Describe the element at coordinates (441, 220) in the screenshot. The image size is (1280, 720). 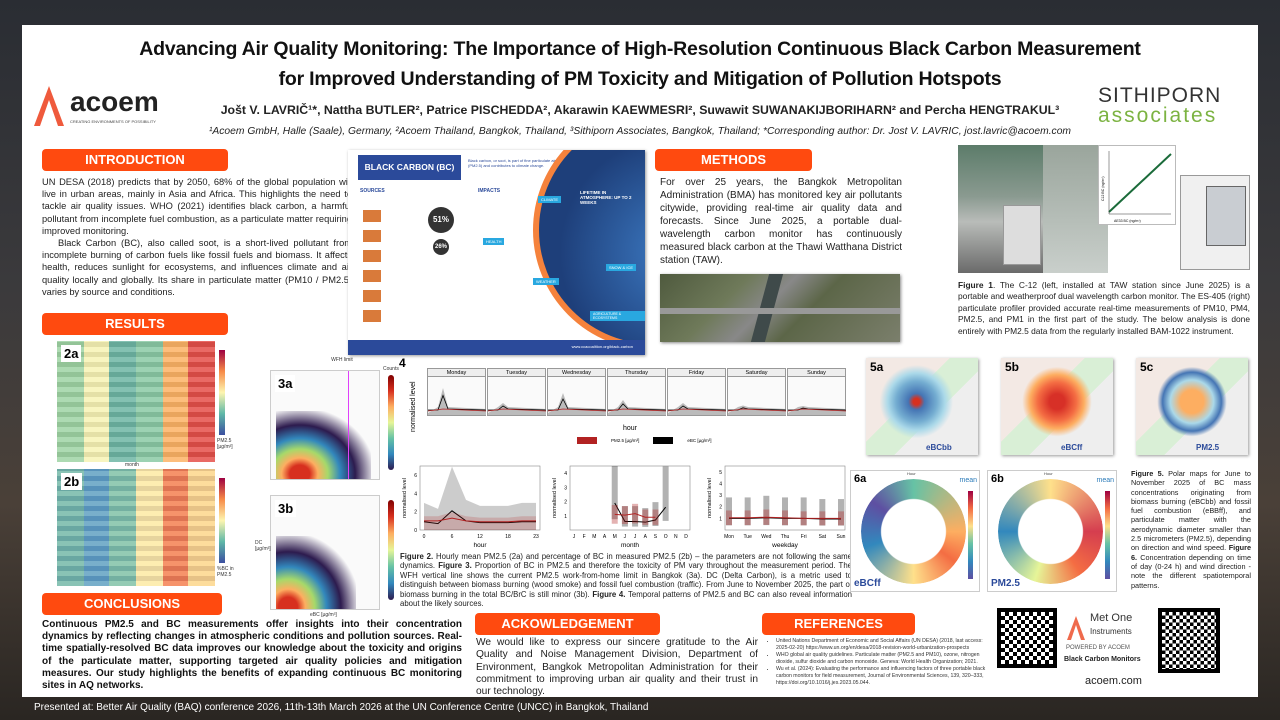
I see `household-energy-pct: 51%` at that location.